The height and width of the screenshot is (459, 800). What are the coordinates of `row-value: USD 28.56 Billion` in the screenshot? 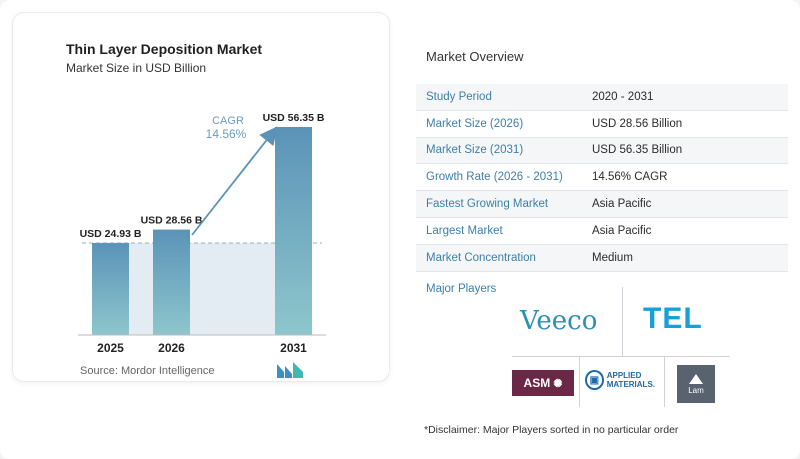 It's located at (637, 123).